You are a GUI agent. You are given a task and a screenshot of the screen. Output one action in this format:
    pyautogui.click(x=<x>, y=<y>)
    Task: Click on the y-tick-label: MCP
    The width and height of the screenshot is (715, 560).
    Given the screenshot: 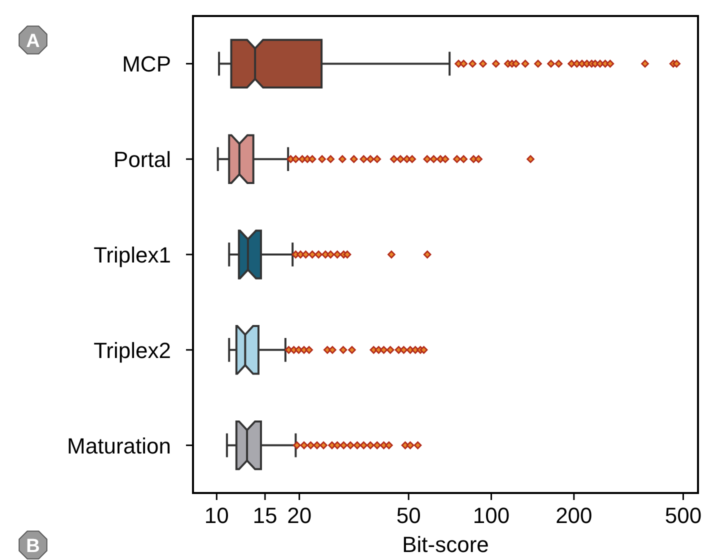 What is the action you would take?
    pyautogui.click(x=146, y=64)
    